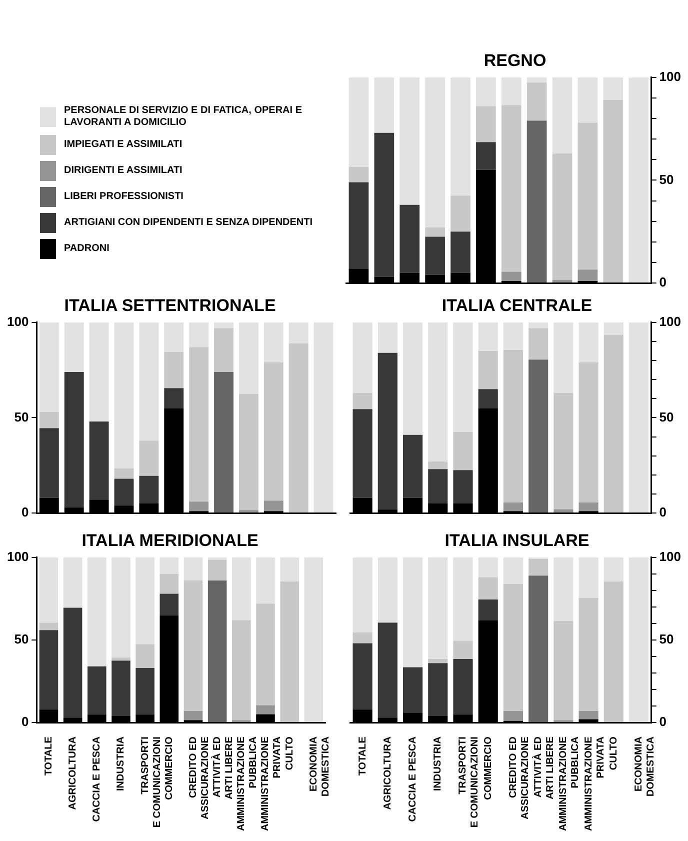 This screenshot has width=688, height=841. I want to click on legend-label: PADRONI, so click(87, 249).